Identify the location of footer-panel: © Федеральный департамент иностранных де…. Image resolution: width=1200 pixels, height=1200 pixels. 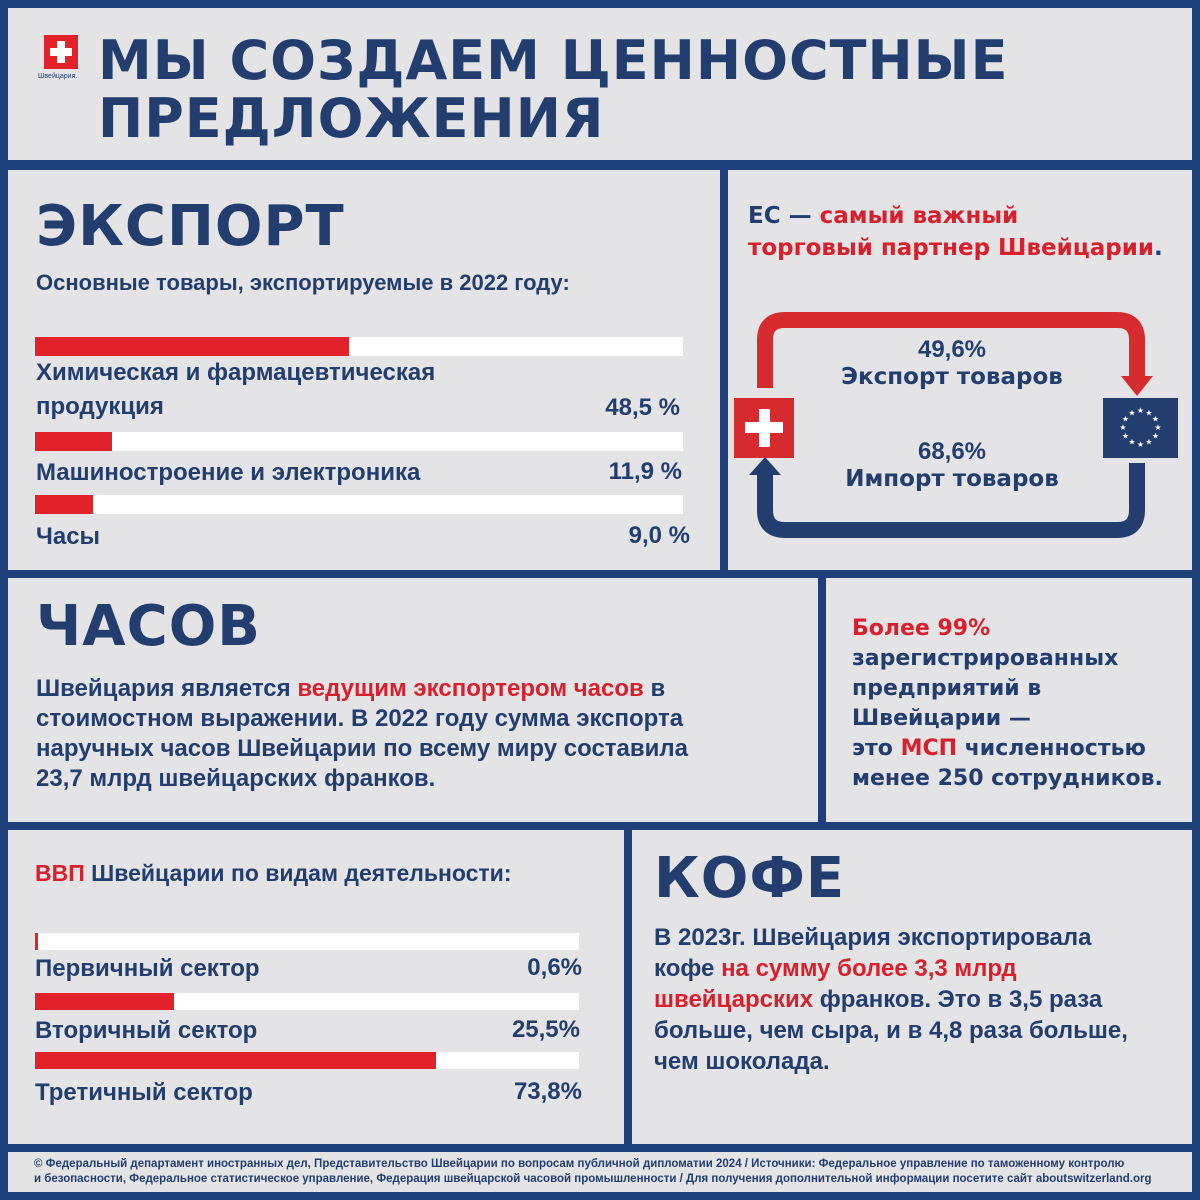
(600, 1172).